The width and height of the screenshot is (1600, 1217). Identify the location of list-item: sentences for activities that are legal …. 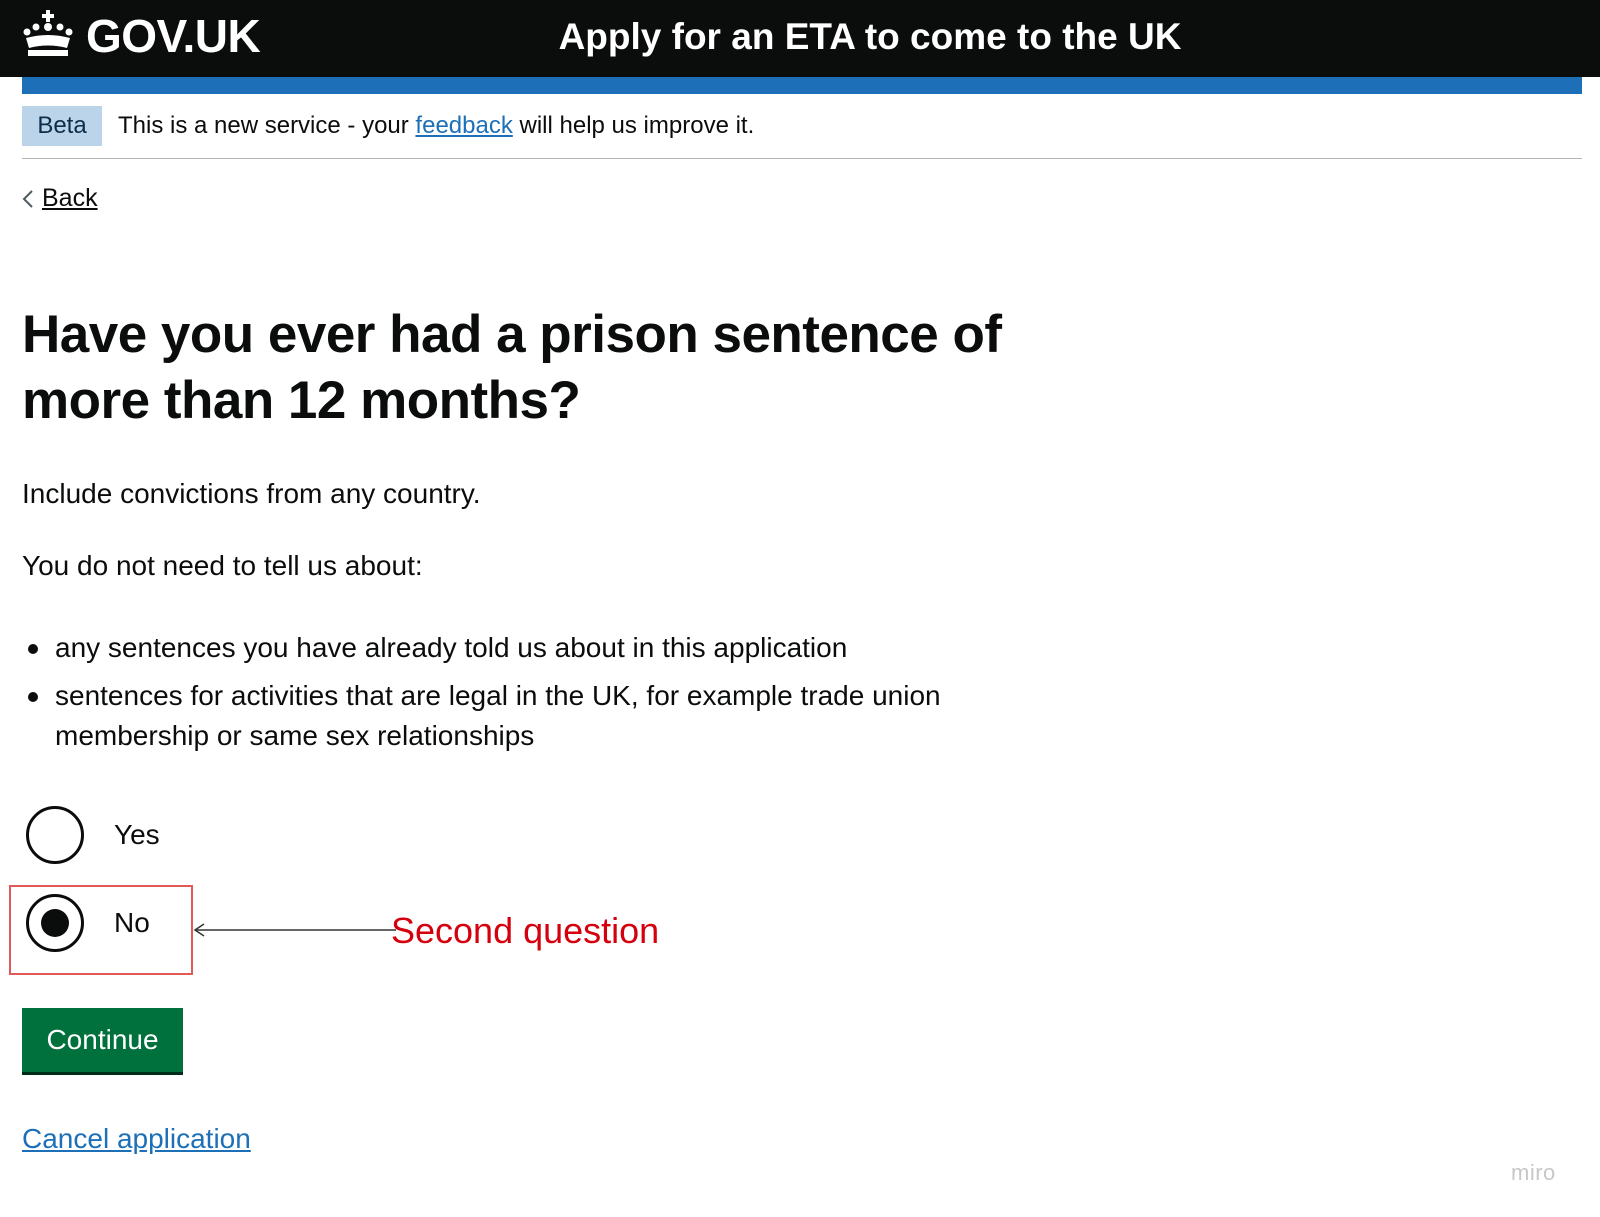
(532, 716).